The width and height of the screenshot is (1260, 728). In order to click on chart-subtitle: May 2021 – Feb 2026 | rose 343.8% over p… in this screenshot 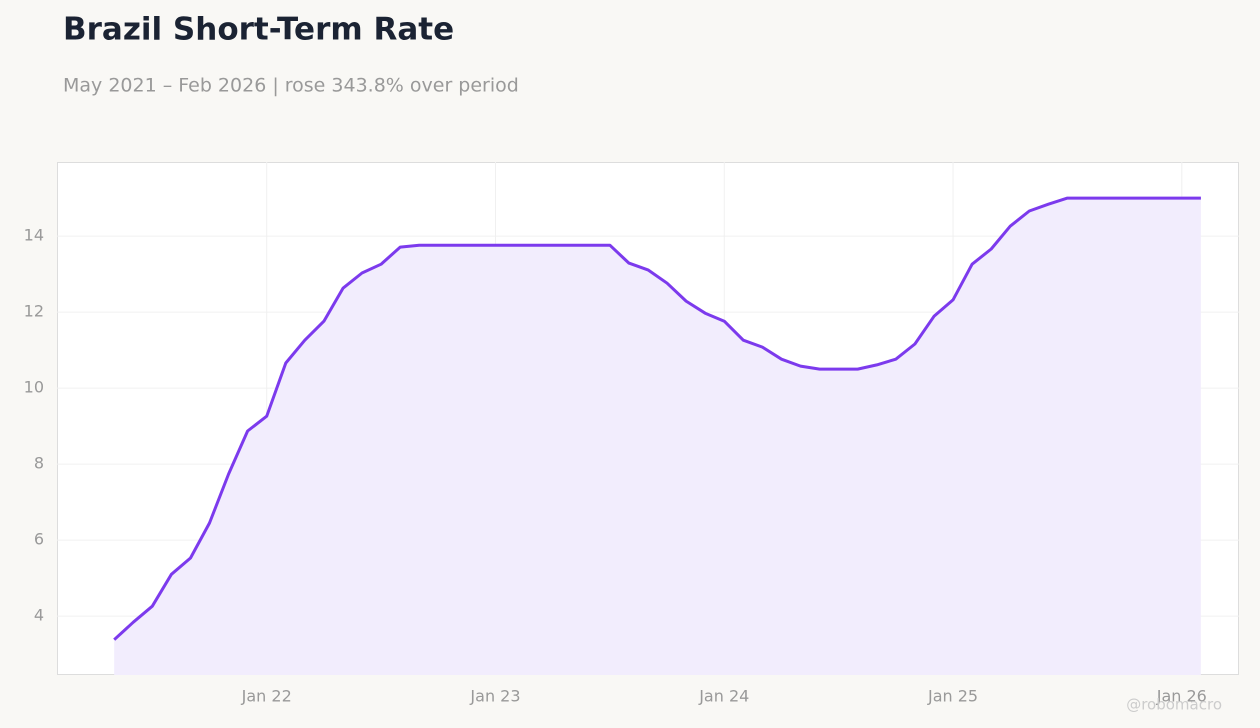, I will do `click(291, 86)`.